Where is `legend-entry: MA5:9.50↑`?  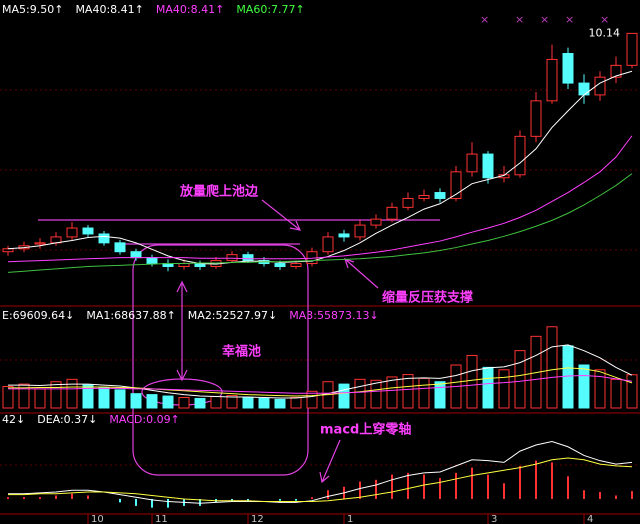 legend-entry: MA5:9.50↑ is located at coordinates (32, 9).